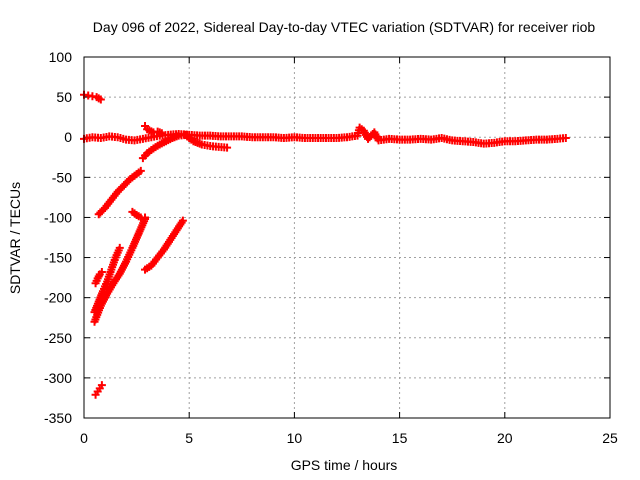  What do you see at coordinates (62, 177) in the screenshot?
I see `y-tick-label: -50` at bounding box center [62, 177].